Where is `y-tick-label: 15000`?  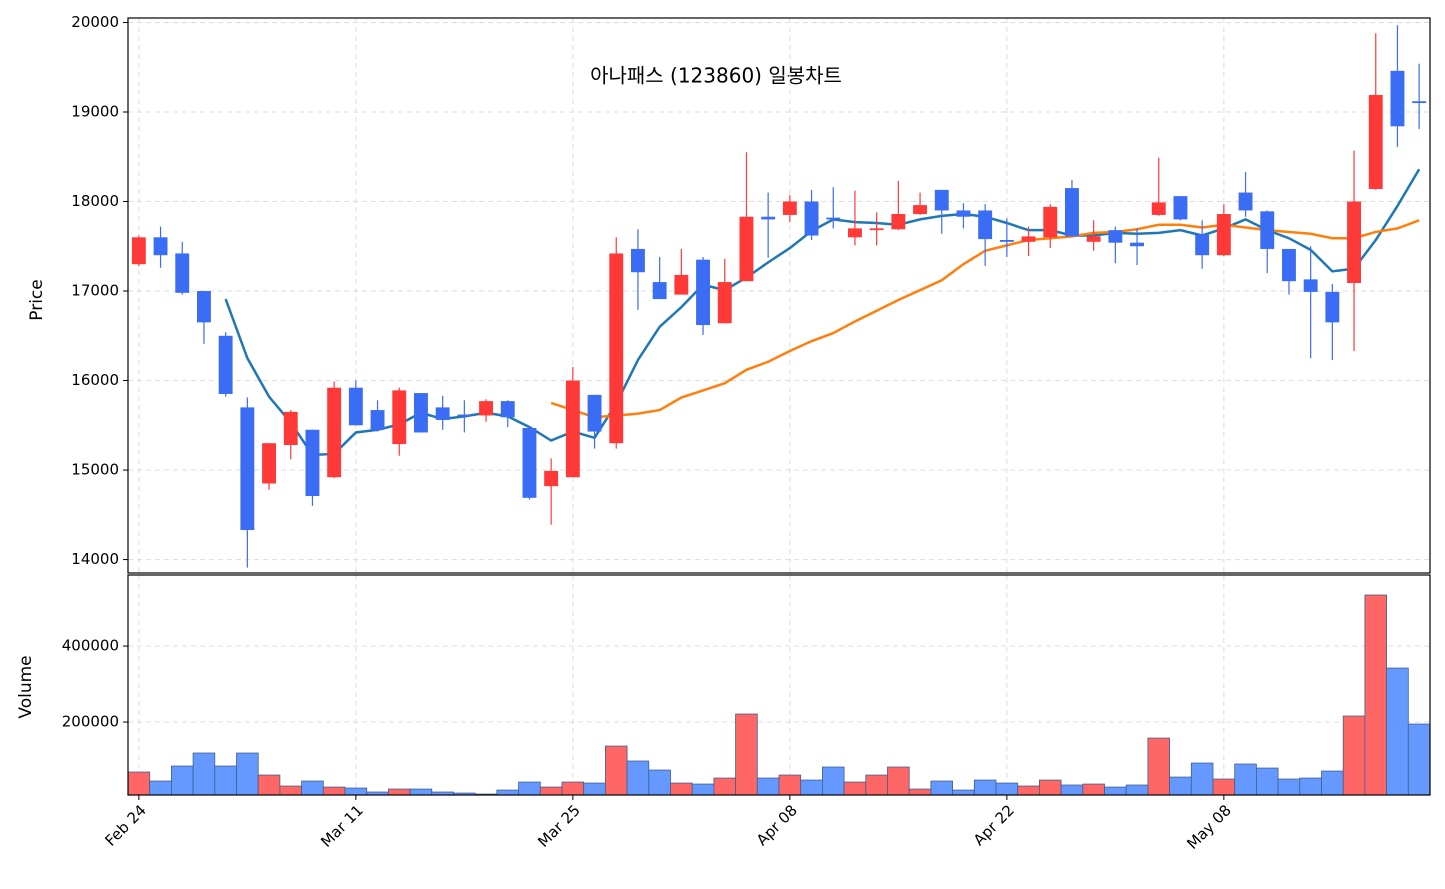
y-tick-label: 15000 is located at coordinates (95, 470).